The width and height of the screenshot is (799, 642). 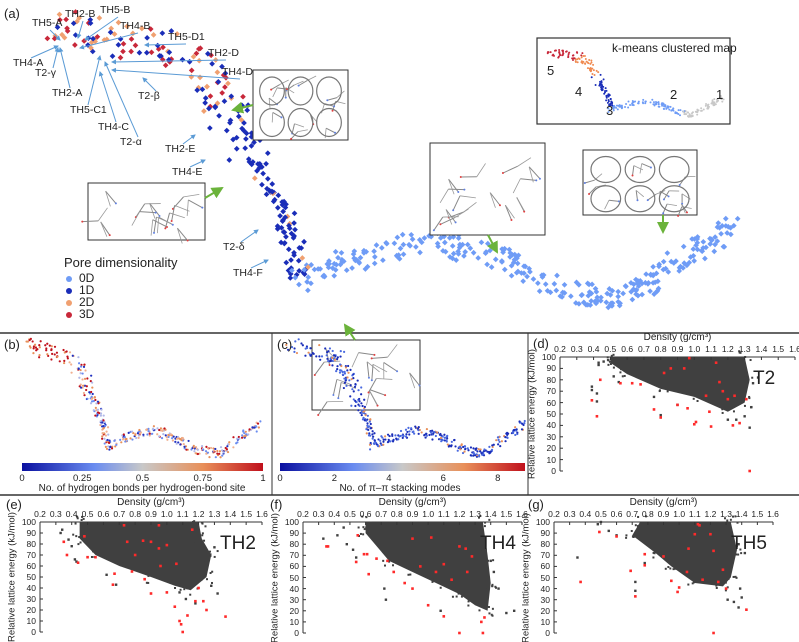 What do you see at coordinates (548, 425) in the screenshot?
I see `y-tick-label: 40` at bounding box center [548, 425].